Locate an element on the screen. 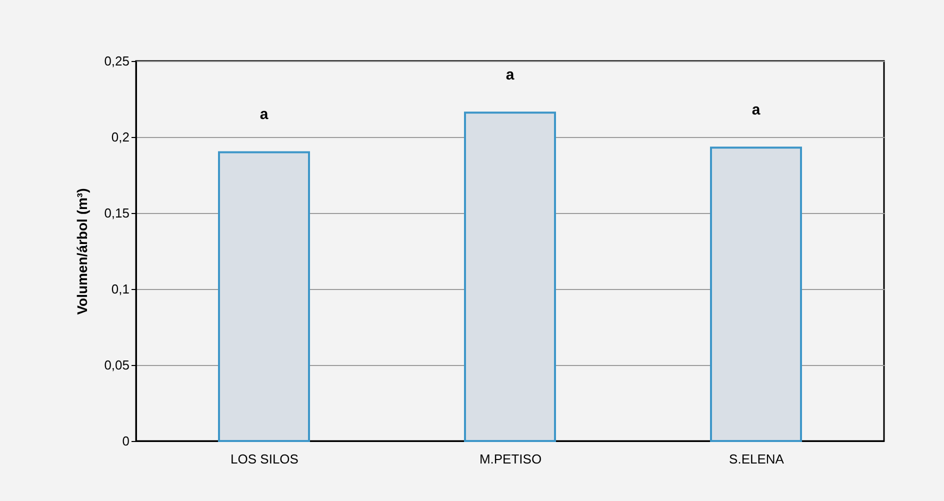 The image size is (944, 501). y-tick-label: 0,1 is located at coordinates (120, 289).